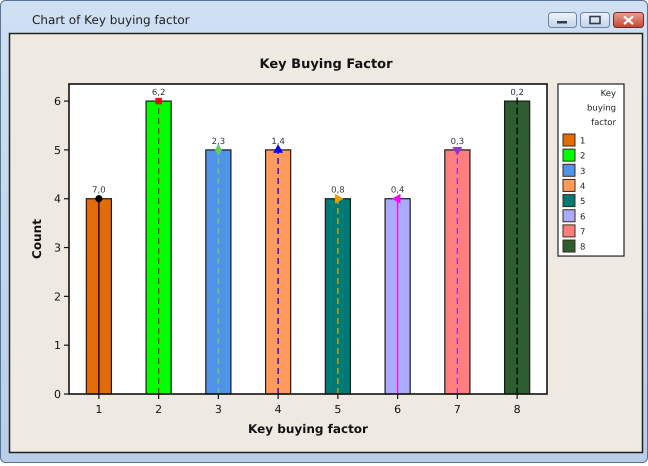  What do you see at coordinates (219, 141) in the screenshot?
I see `annotation: 2,3` at bounding box center [219, 141].